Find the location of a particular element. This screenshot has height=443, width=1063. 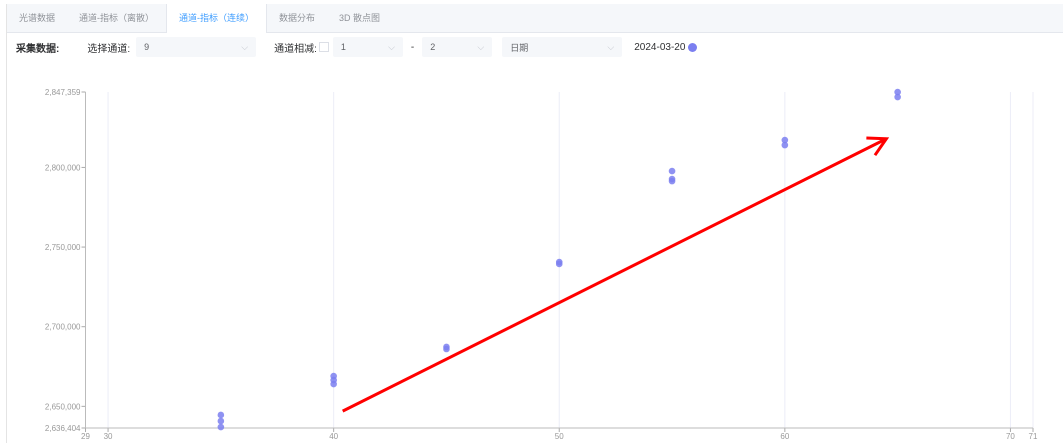

y-tick-label: 2,650,000 is located at coordinates (63, 406).